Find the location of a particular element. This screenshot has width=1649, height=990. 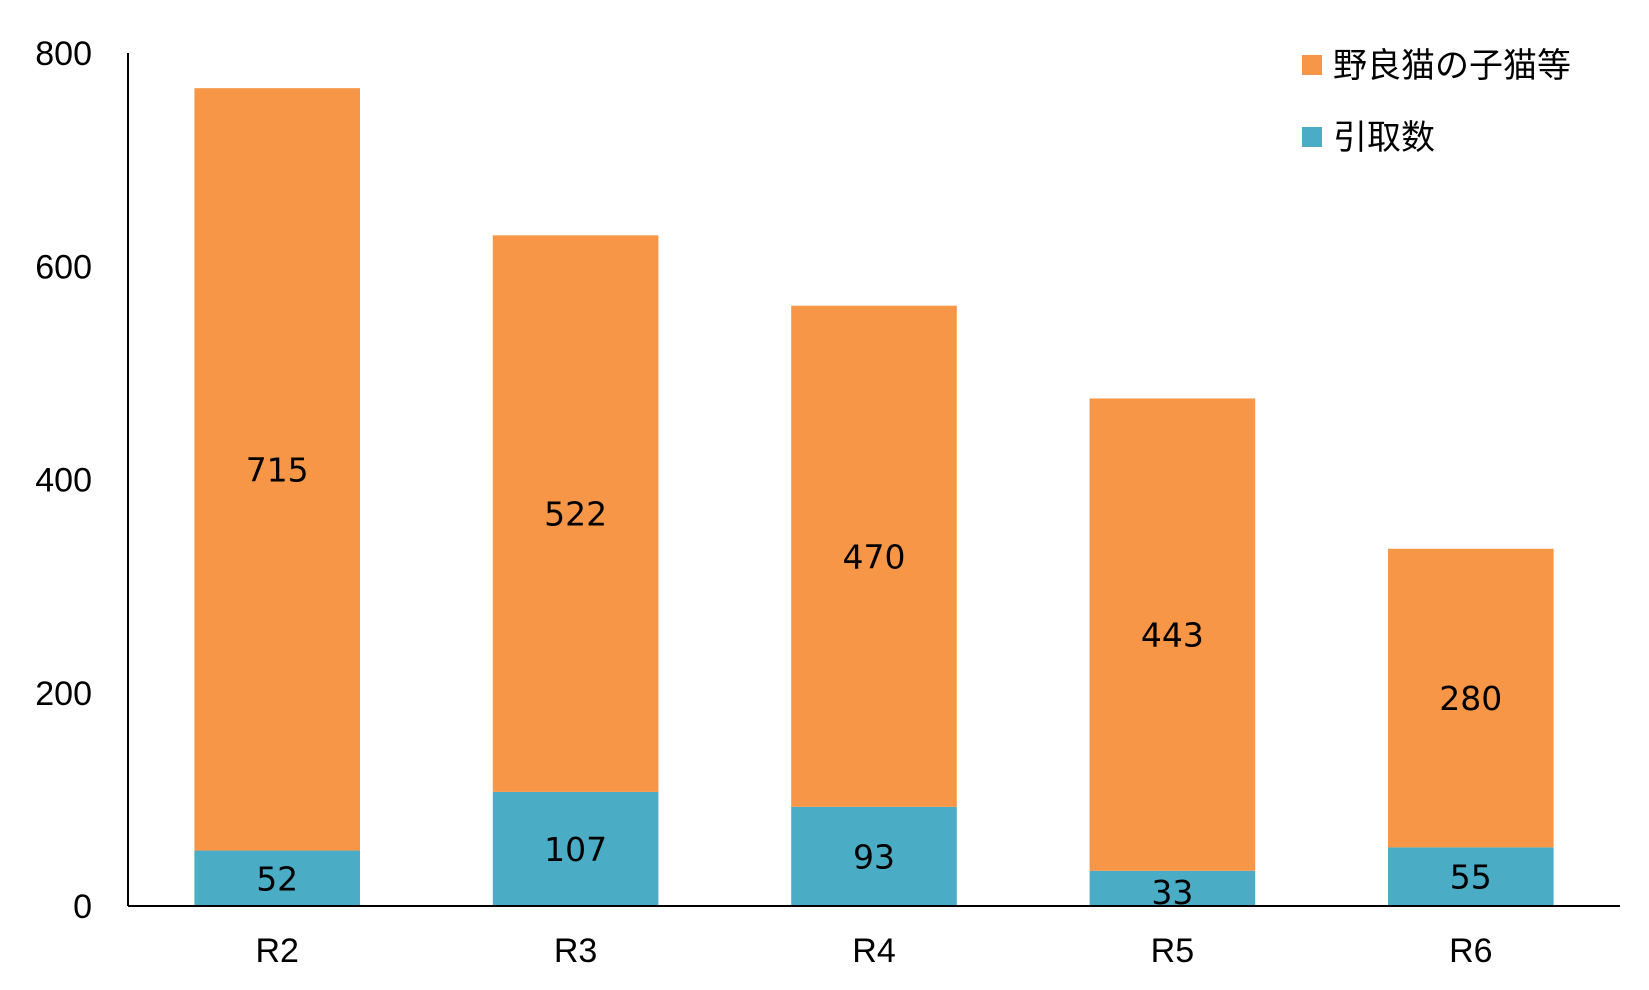

y-tick-label: 600 is located at coordinates (63, 267).